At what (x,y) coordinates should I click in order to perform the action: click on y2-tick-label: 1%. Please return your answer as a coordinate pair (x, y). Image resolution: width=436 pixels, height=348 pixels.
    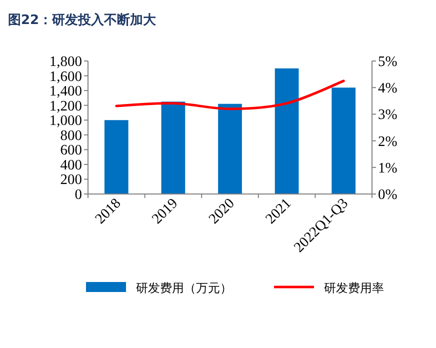
    Looking at the image, I should click on (388, 168).